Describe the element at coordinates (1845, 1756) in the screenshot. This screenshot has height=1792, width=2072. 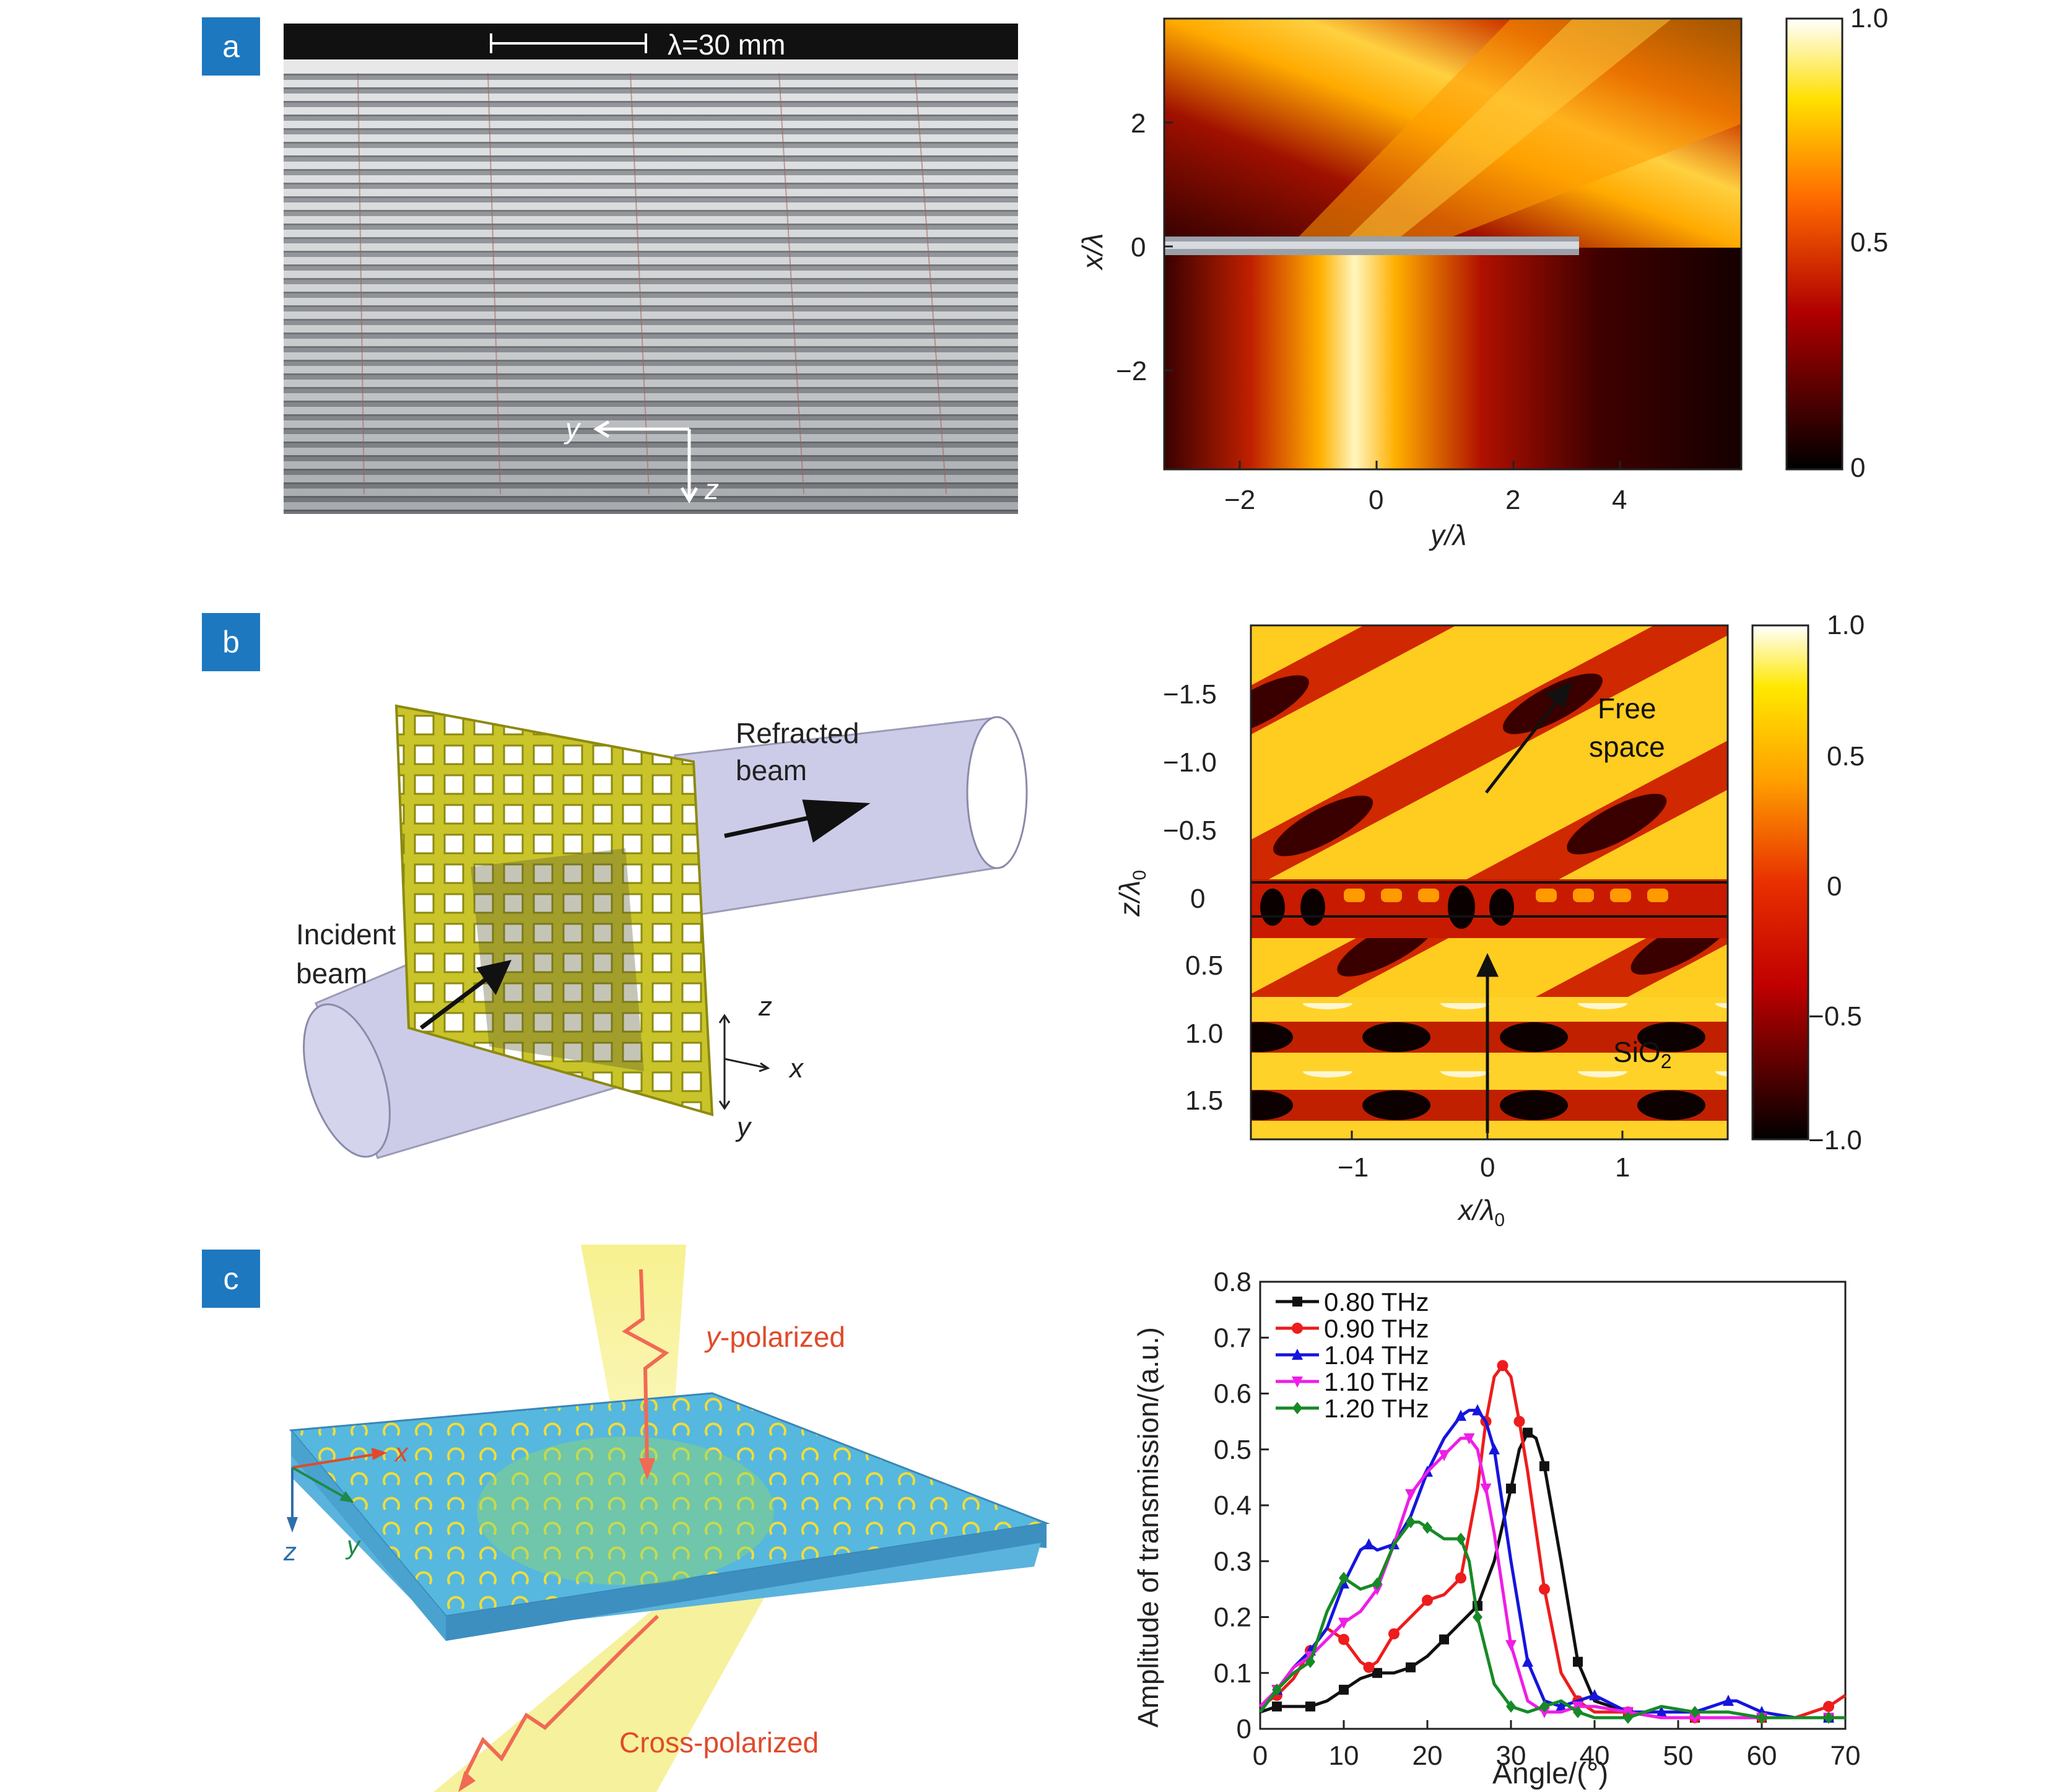
I see `chart-xtick-label-7: 70` at that location.